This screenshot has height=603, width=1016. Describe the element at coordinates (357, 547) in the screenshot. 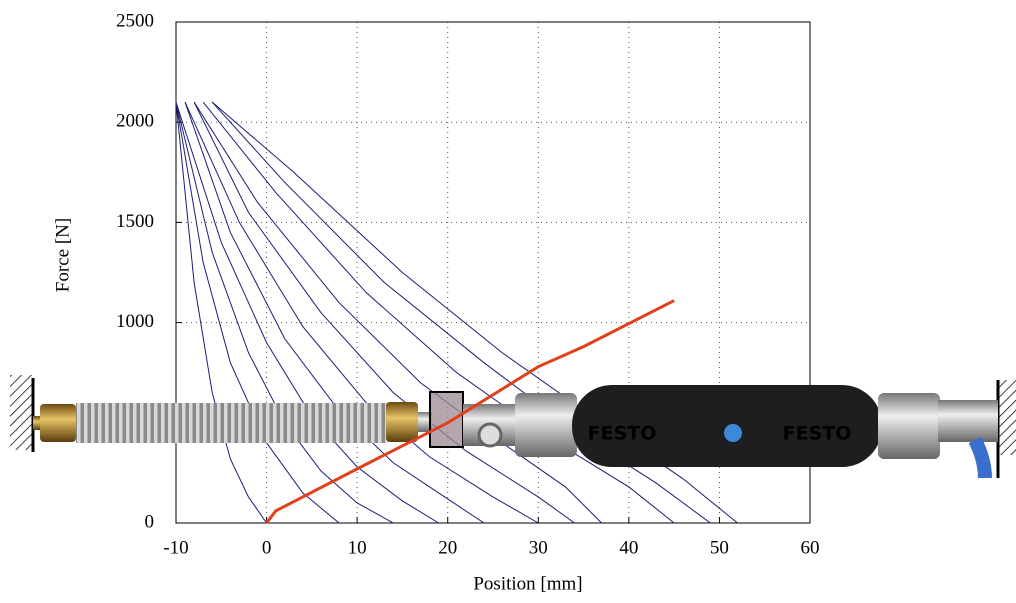

I see `x-tick-label: 10` at that location.